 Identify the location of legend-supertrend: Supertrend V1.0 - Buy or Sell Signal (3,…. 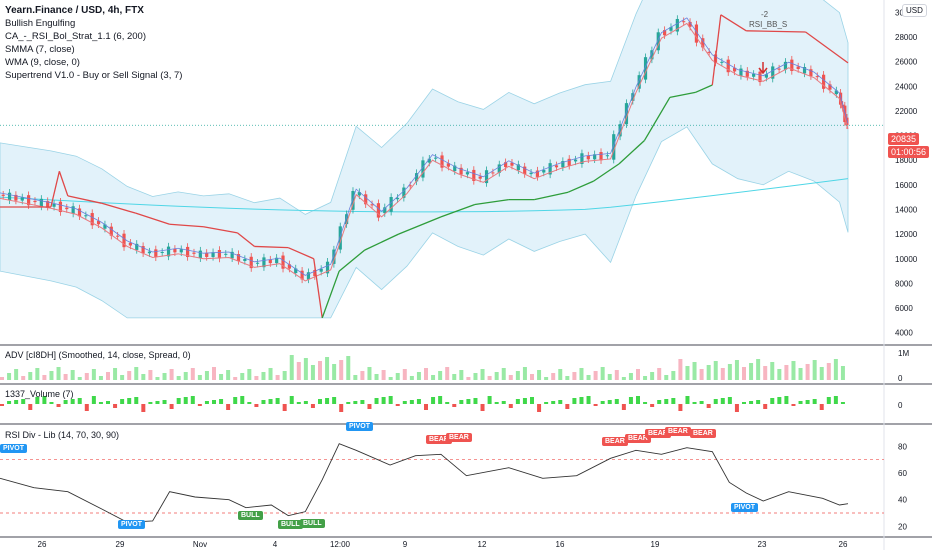
(94, 75).